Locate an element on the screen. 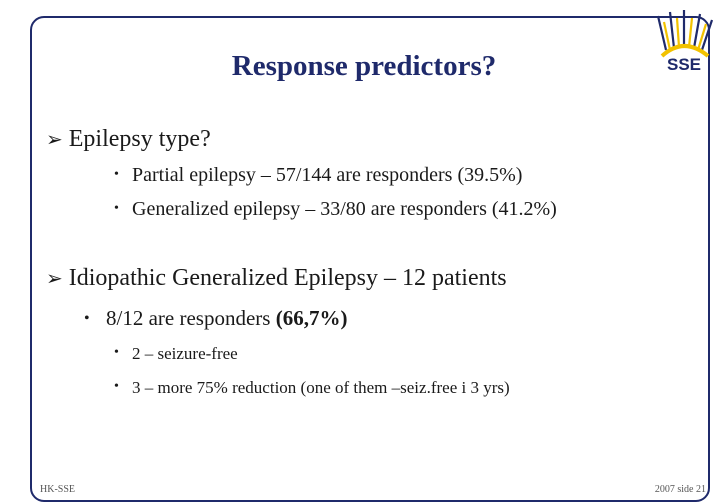  sse-logo: SSE is located at coordinates (684, 41).